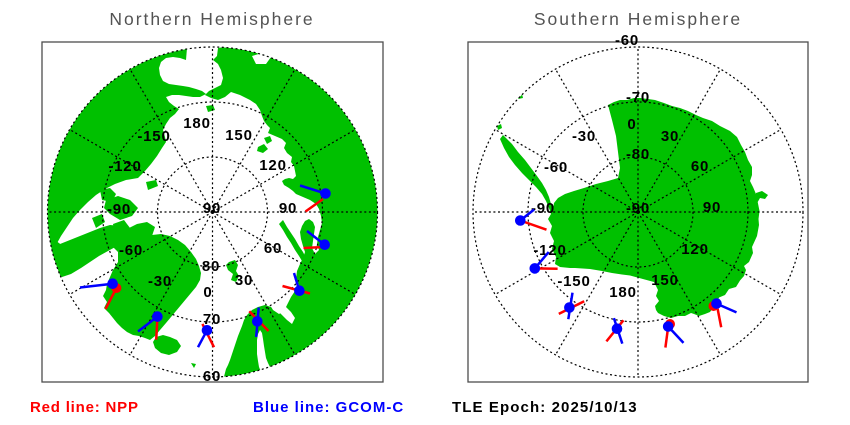 The image size is (850, 425). What do you see at coordinates (545, 407) in the screenshot?
I see `svg-text: TLE Epoch: 2025/10/13` at bounding box center [545, 407].